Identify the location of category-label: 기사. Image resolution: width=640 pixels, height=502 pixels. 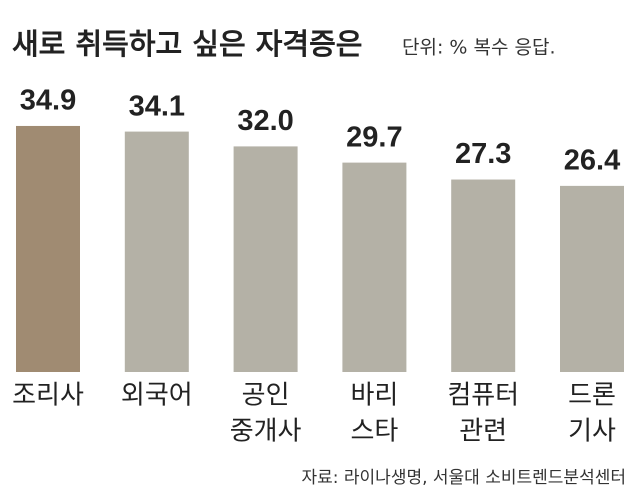
(592, 432).